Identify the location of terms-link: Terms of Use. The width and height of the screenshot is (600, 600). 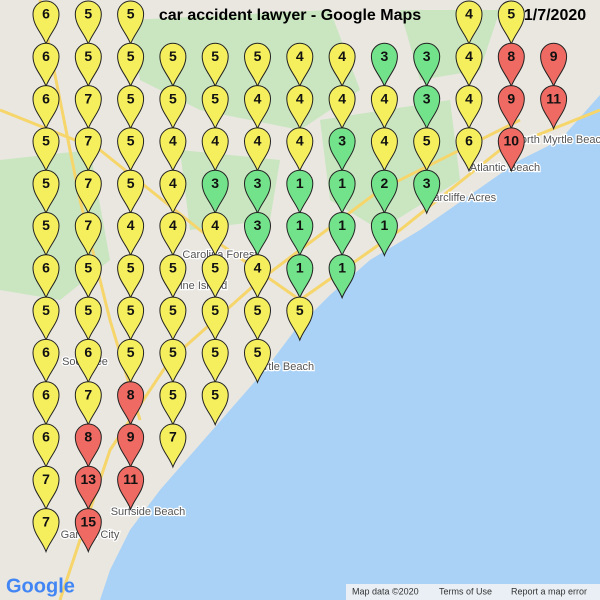
(465, 591).